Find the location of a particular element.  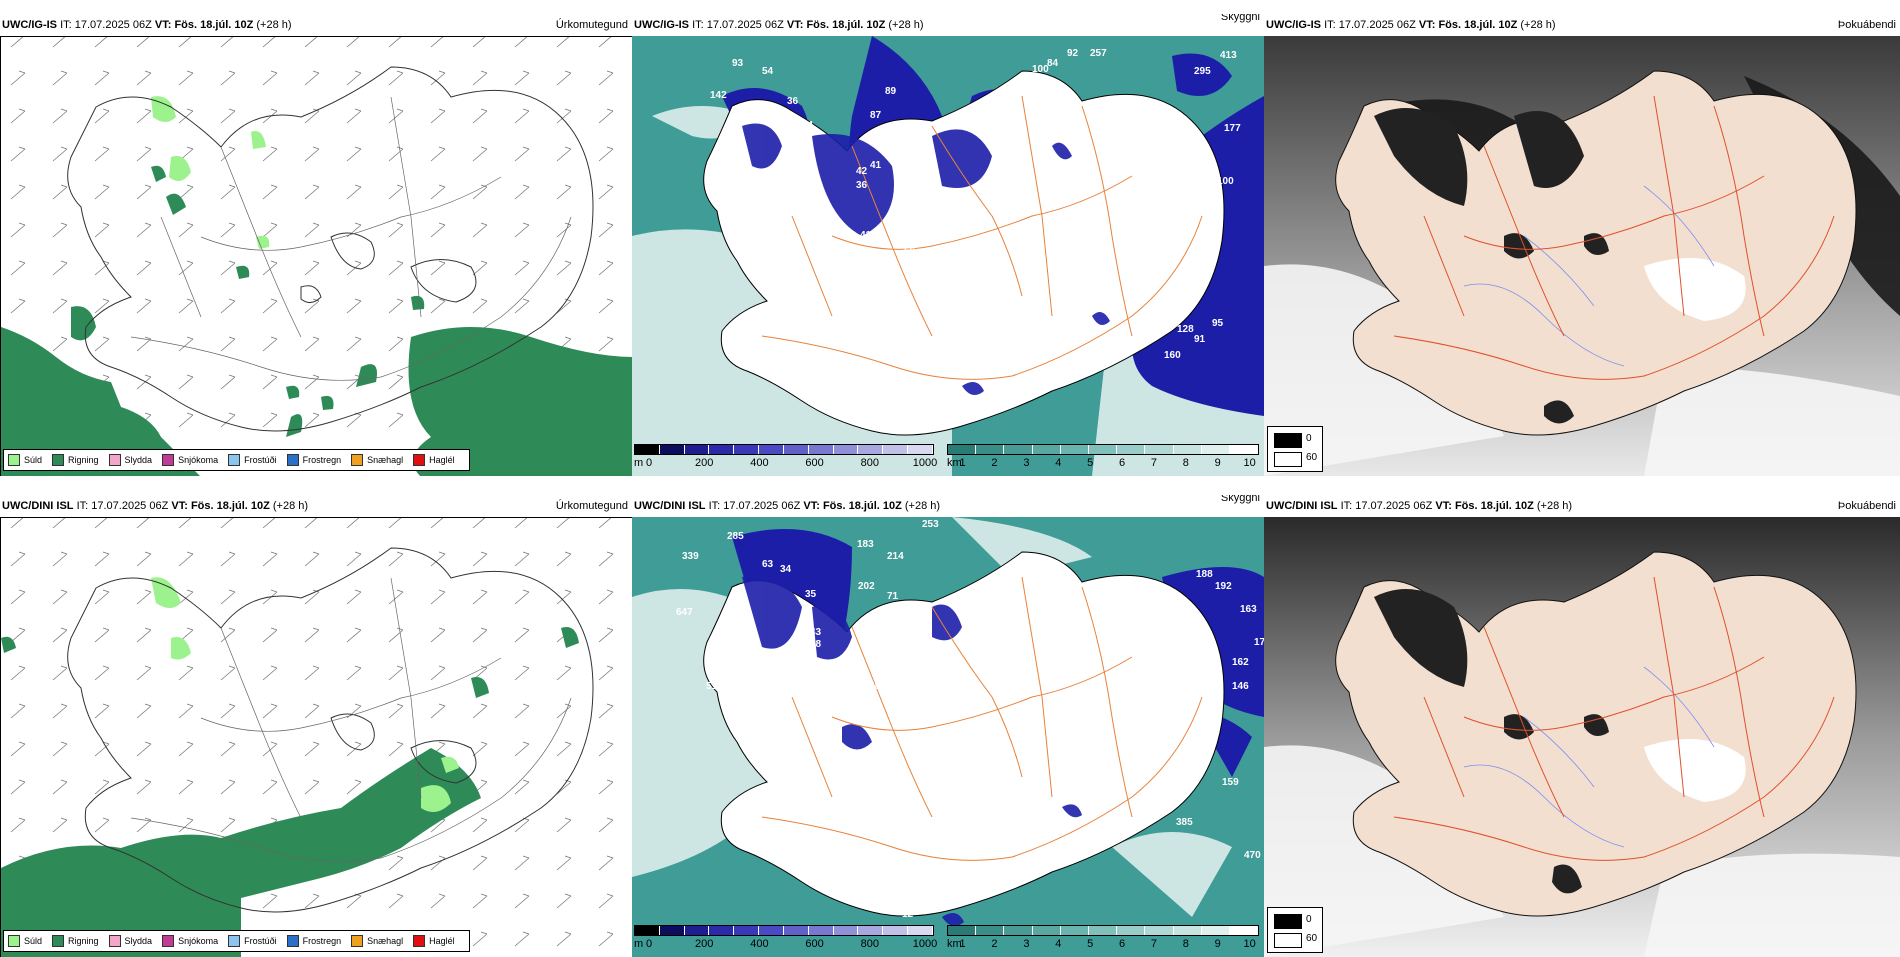

colorbar-strip is located at coordinates (1103, 930).